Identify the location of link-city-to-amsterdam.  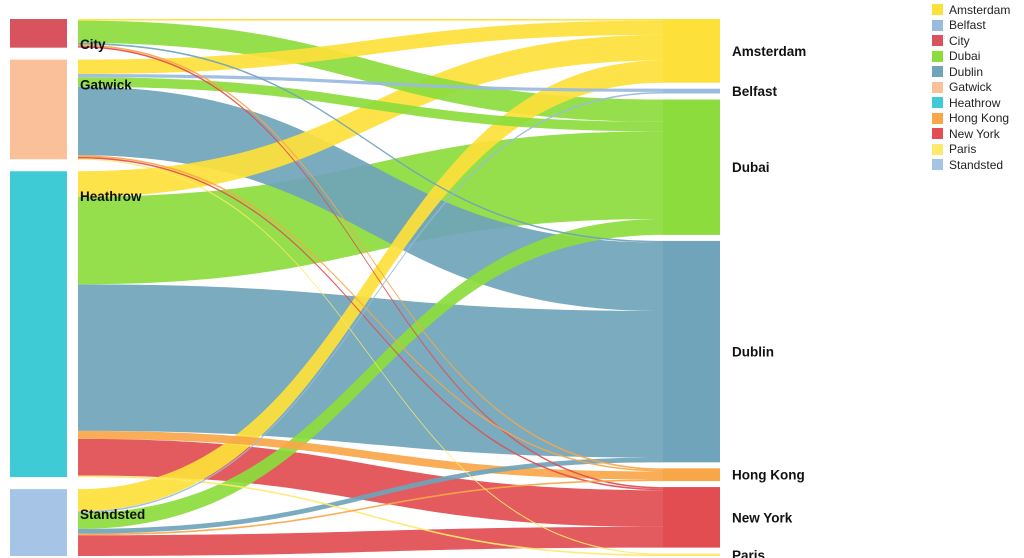
(370, 20).